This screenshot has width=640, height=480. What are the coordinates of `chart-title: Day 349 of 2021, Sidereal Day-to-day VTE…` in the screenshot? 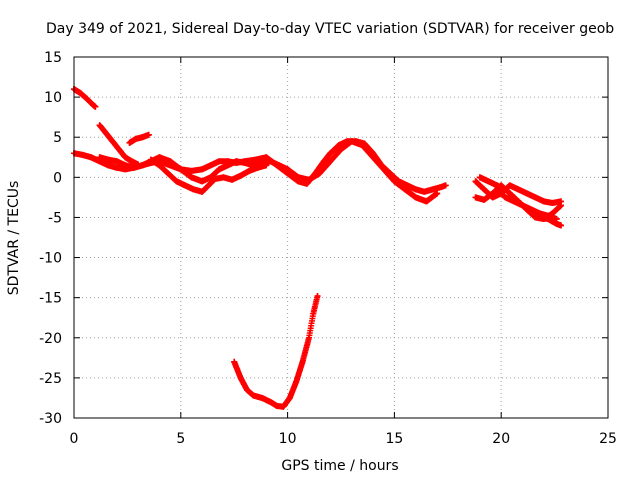 It's located at (330, 29).